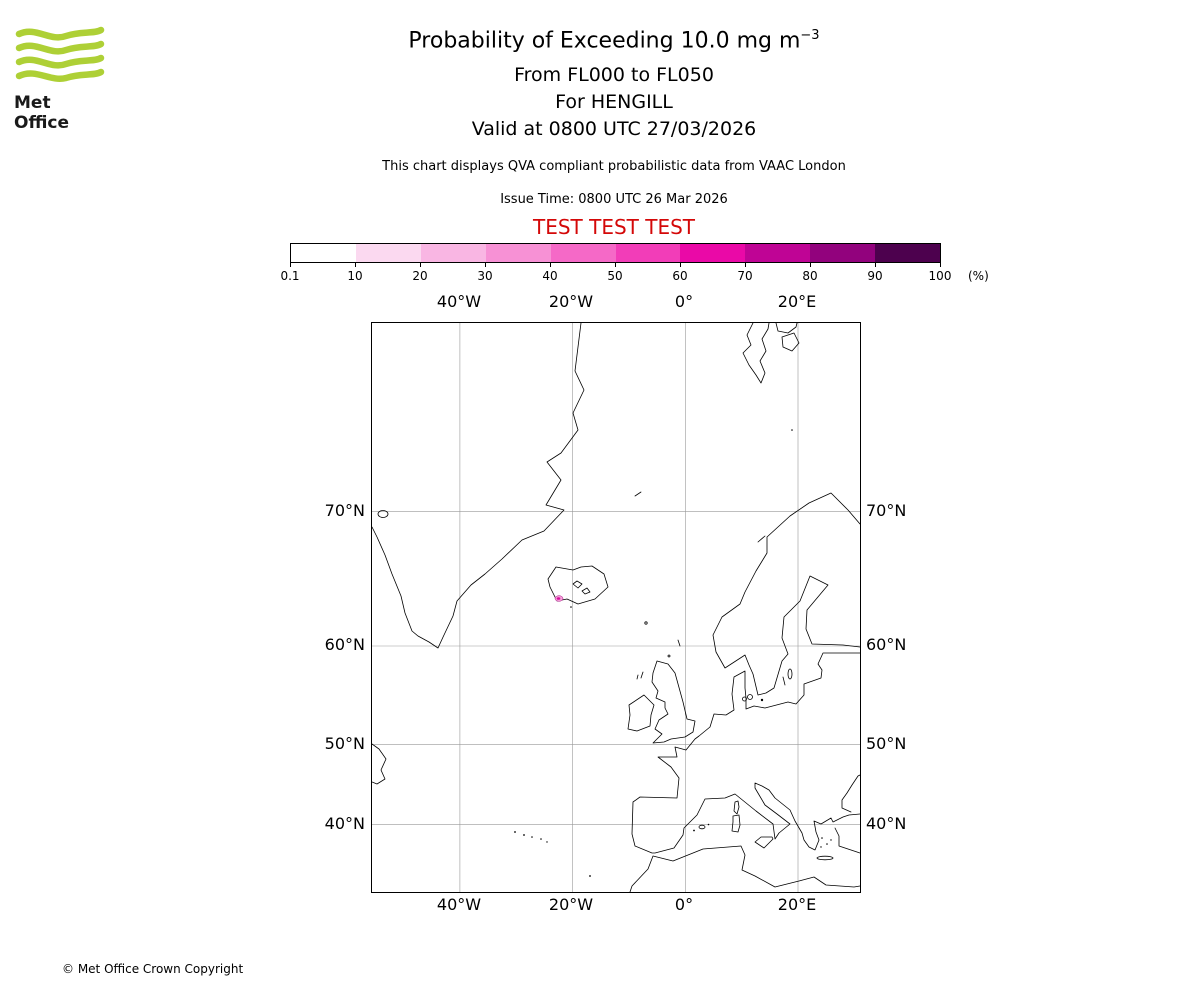  What do you see at coordinates (978, 276) in the screenshot?
I see `colorbar-unit-label: (%)` at bounding box center [978, 276].